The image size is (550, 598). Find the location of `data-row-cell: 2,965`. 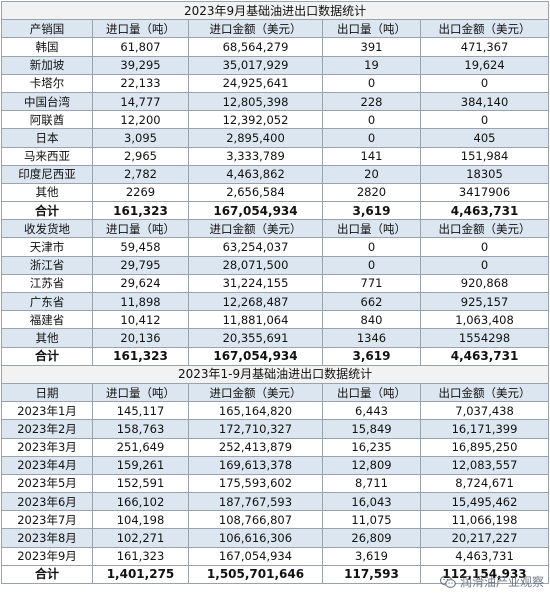

data-row-cell: 2,965 is located at coordinates (140, 156).